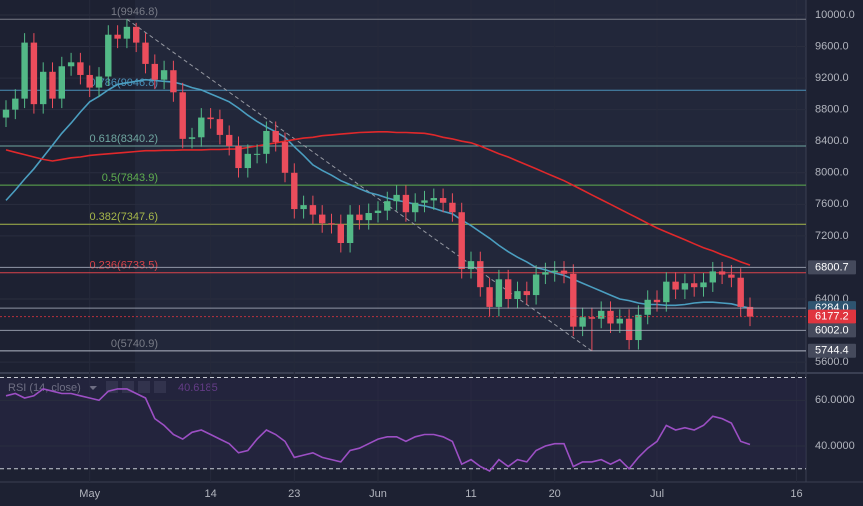 This screenshot has height=506, width=863. I want to click on fib-label: 1(9946.8), so click(134, 12).